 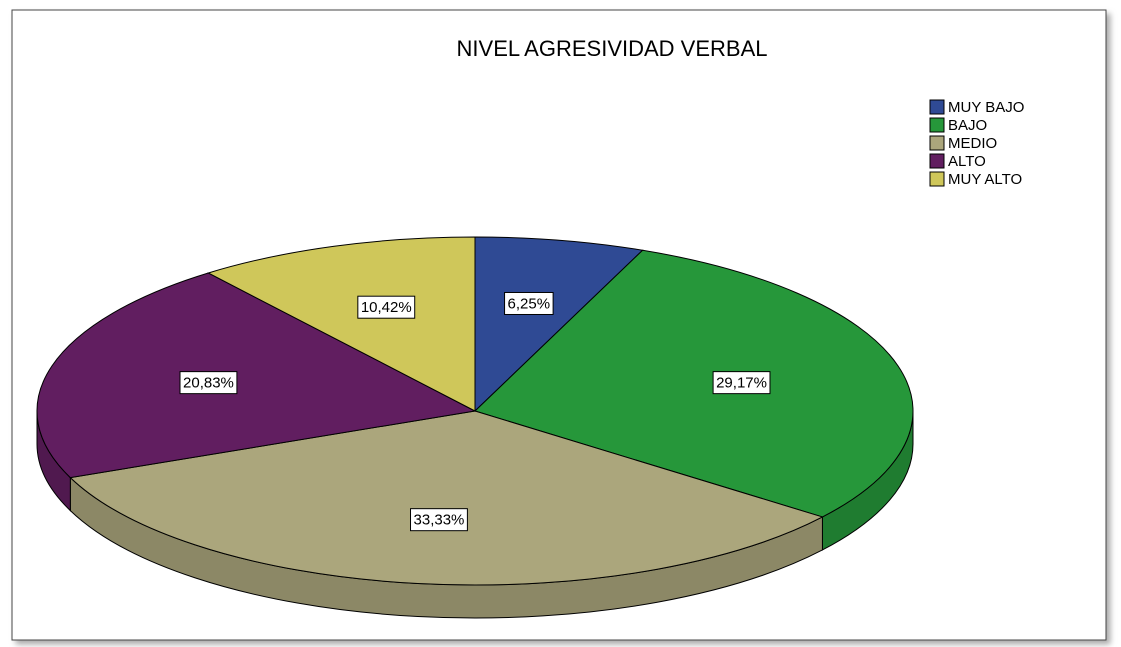 I want to click on value-label: 29,17%, so click(x=741, y=383).